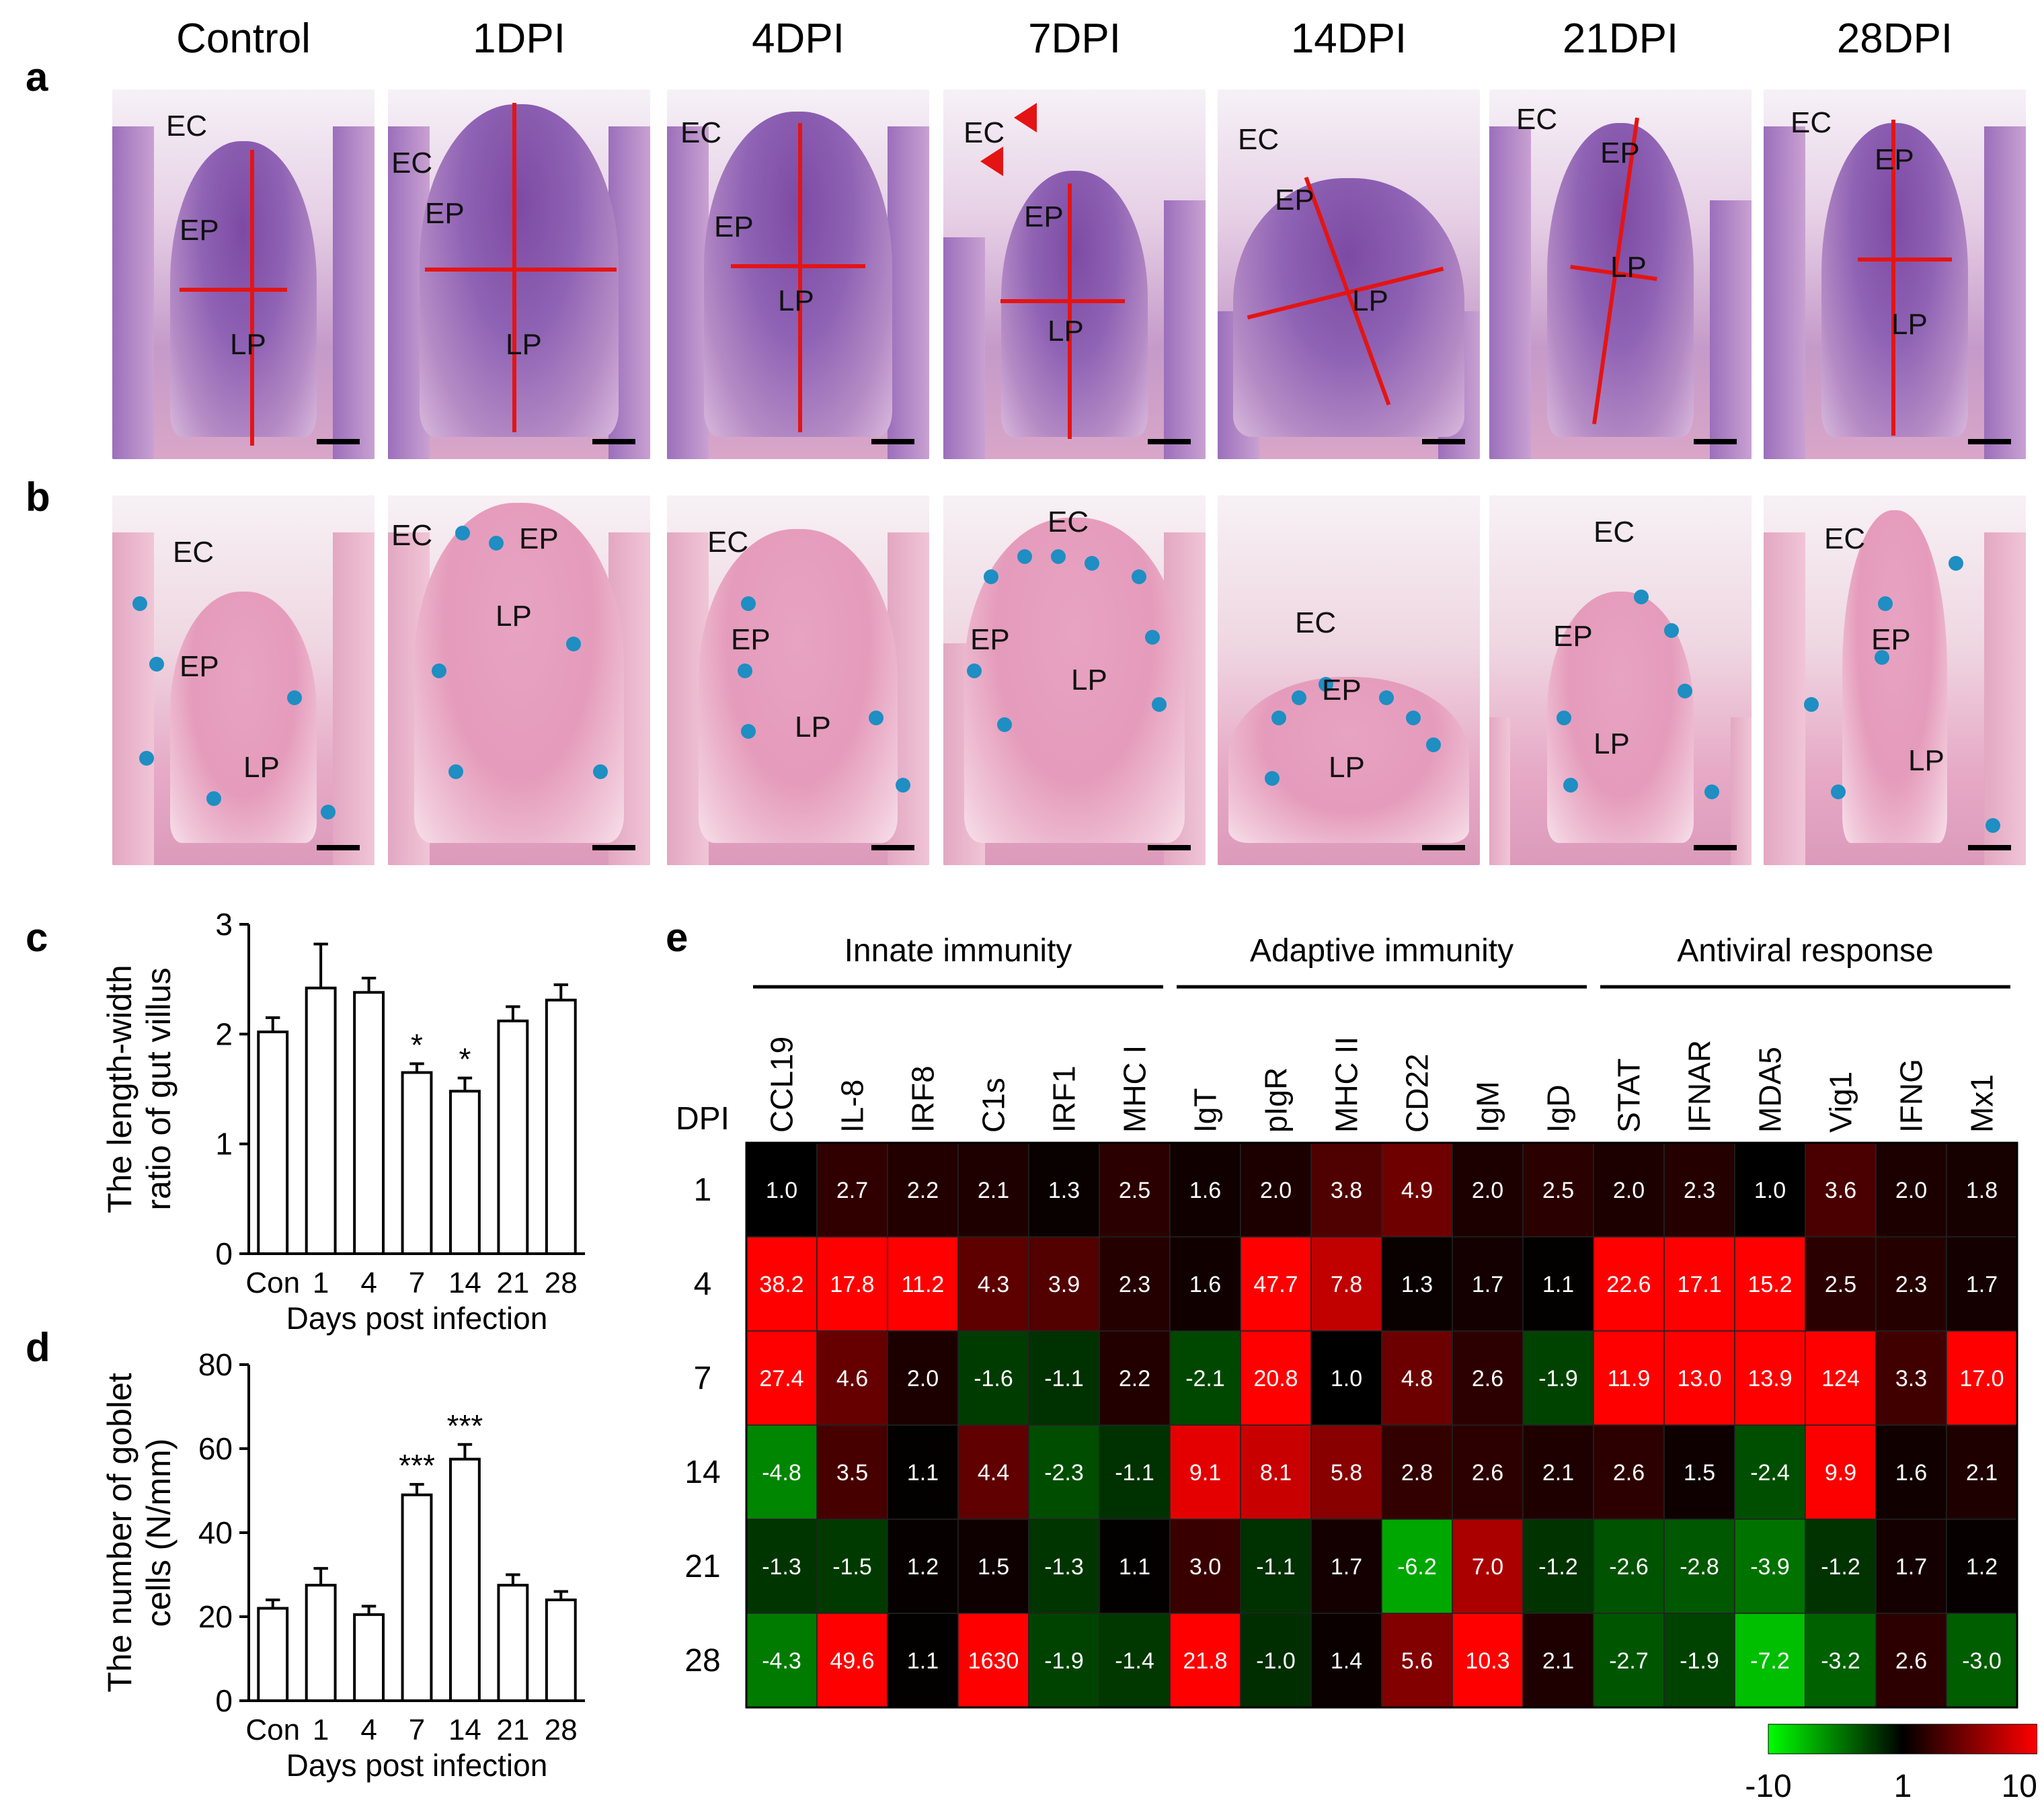 This screenshot has height=1815, width=2044. I want to click on cell-value: 9.9, so click(1840, 1473).